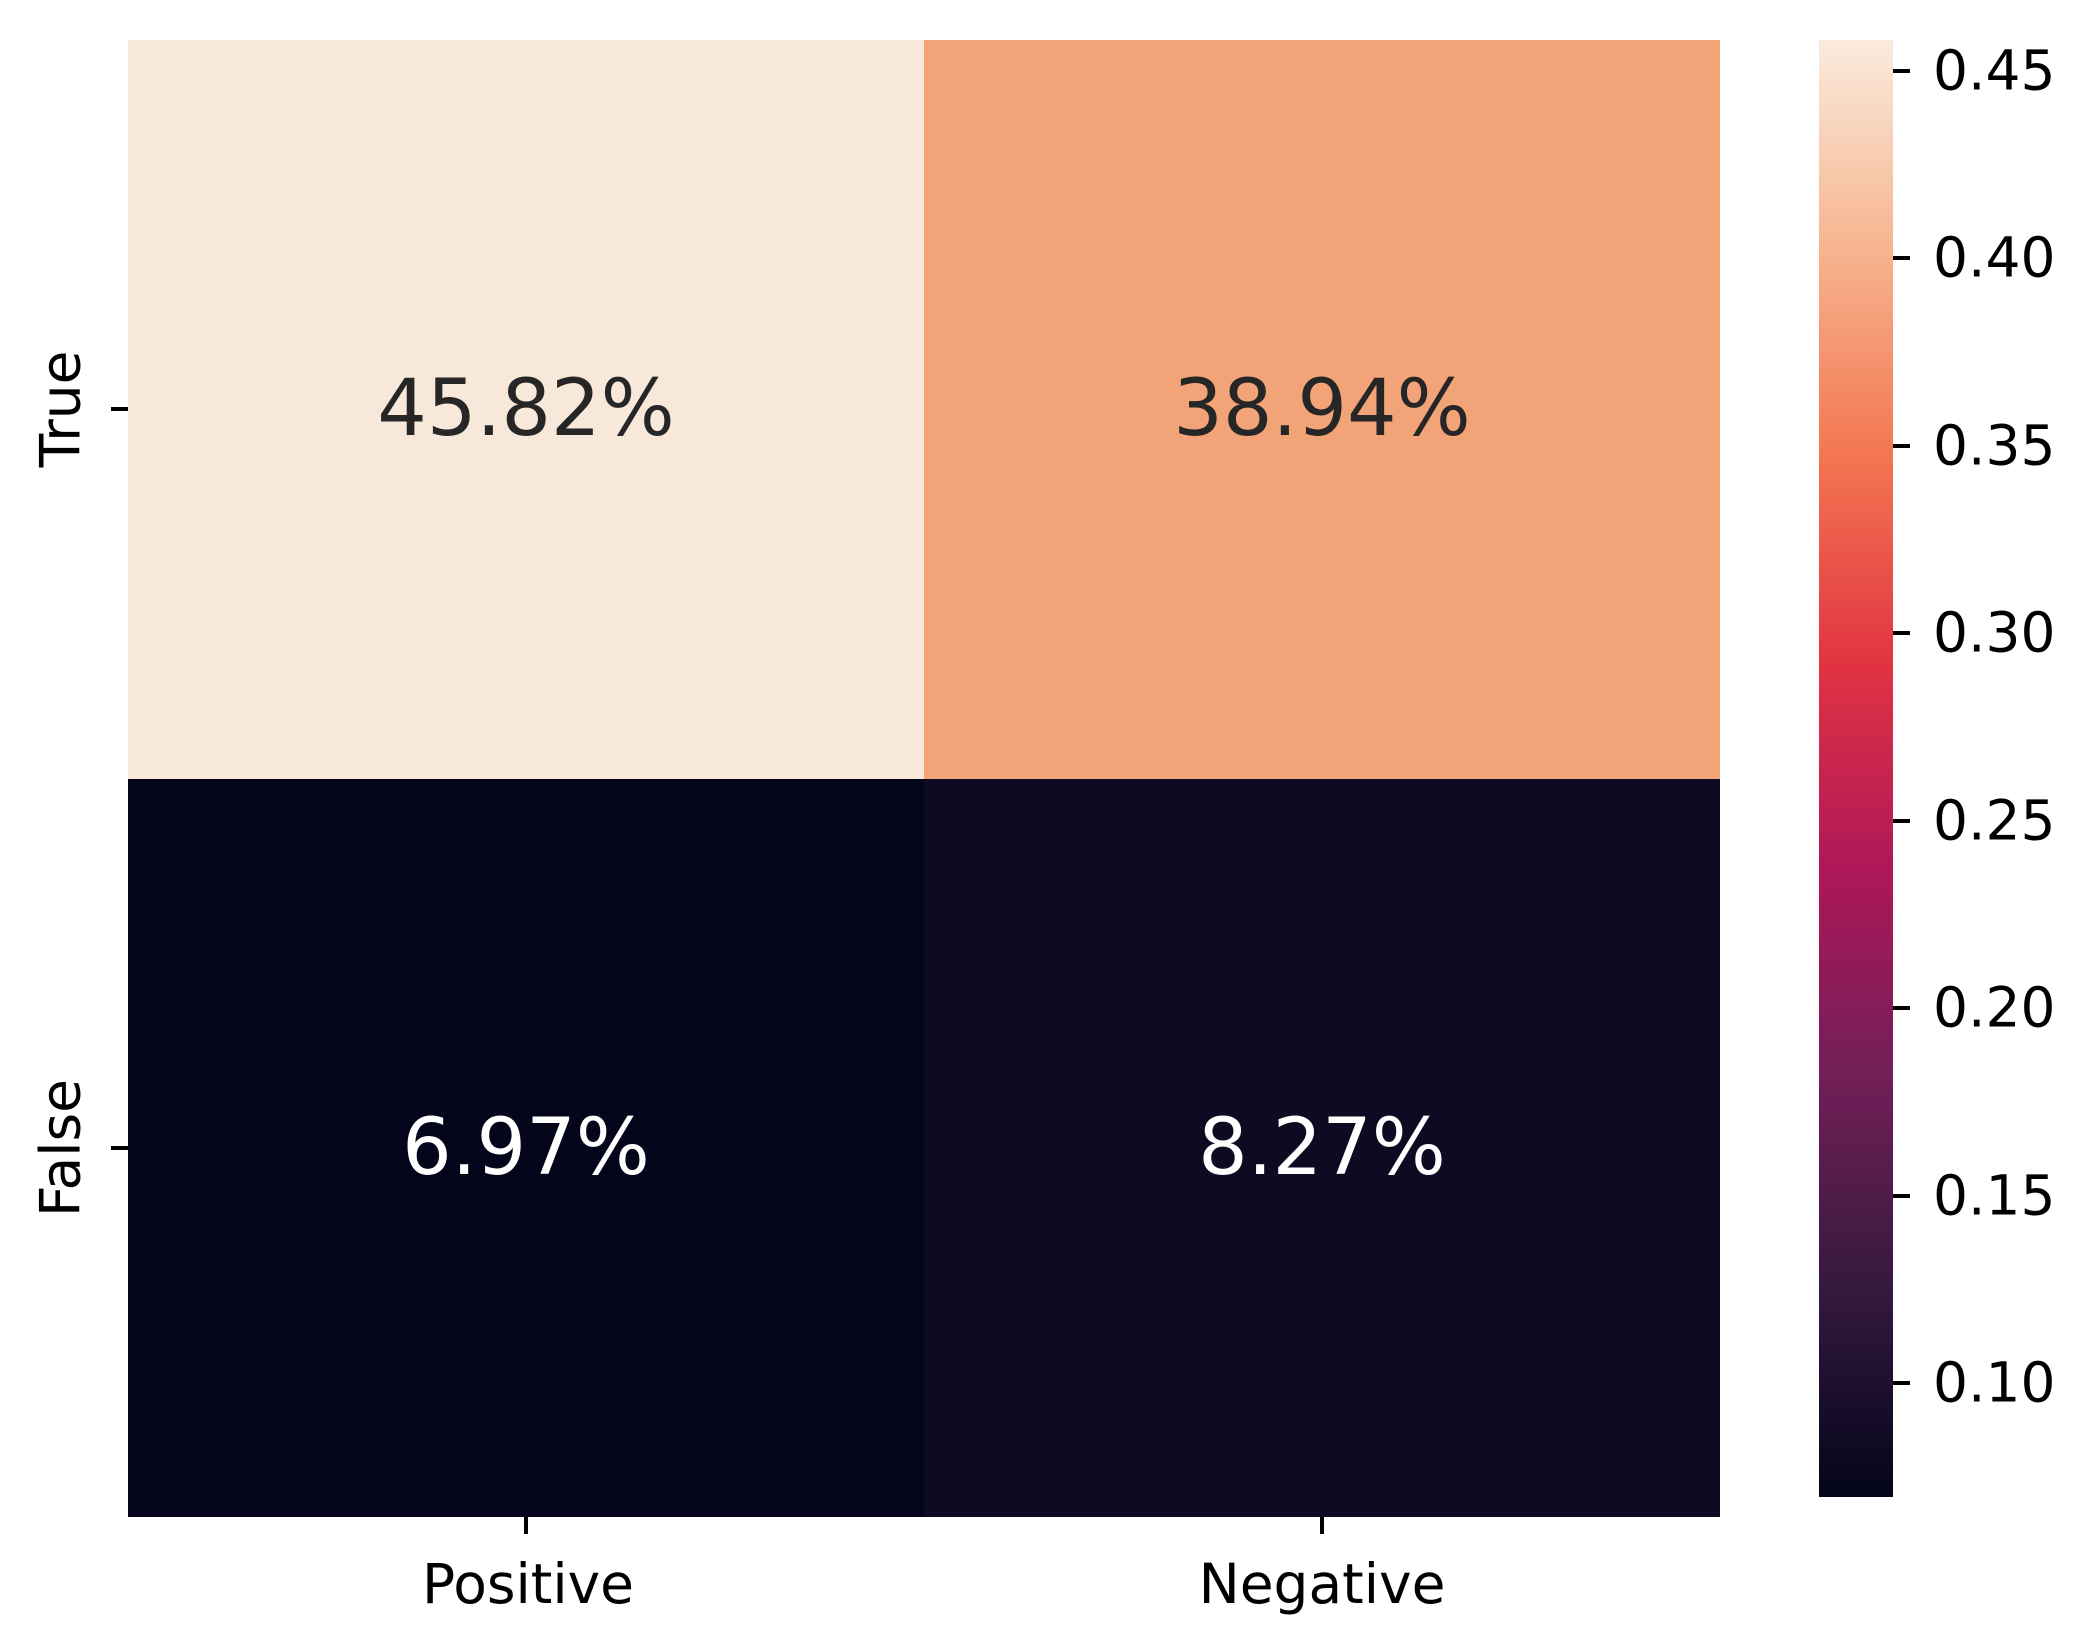 The height and width of the screenshot is (1651, 2095). What do you see at coordinates (528, 1584) in the screenshot?
I see `x-tick-label-positive: Positive` at bounding box center [528, 1584].